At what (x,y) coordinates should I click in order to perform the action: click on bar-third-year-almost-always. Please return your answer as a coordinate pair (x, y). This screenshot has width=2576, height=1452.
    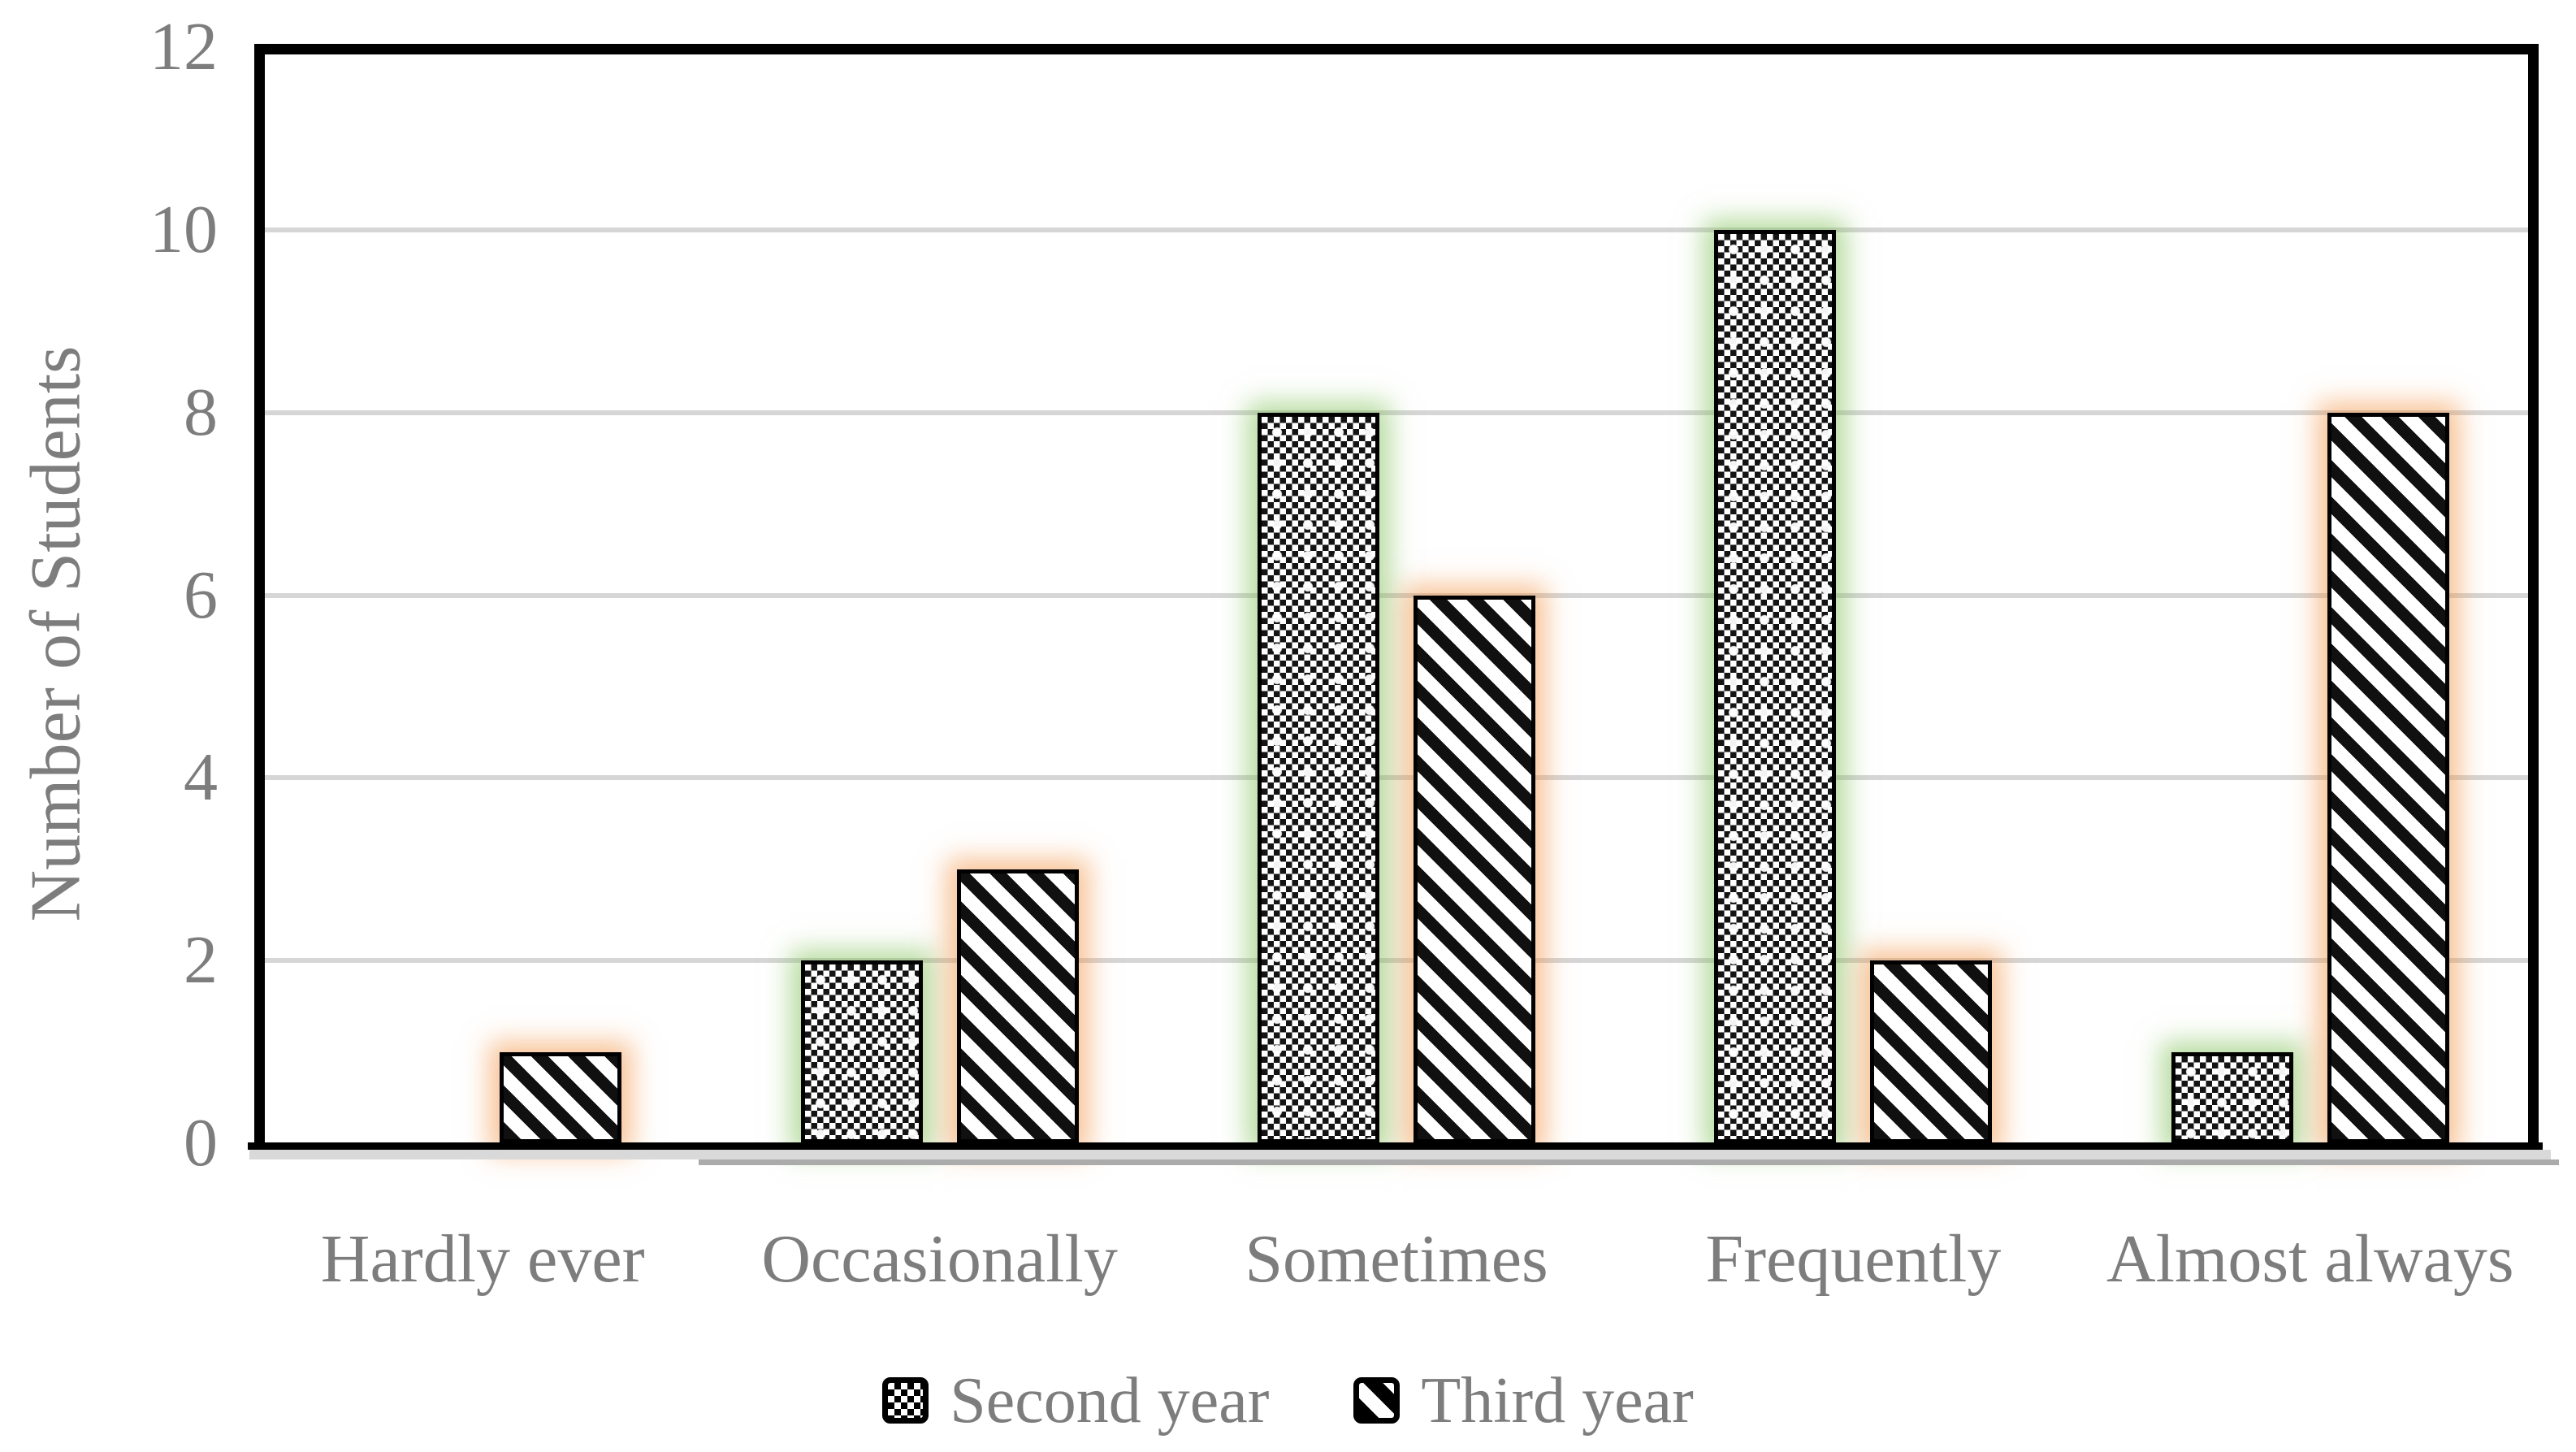
    Looking at the image, I should click on (2388, 777).